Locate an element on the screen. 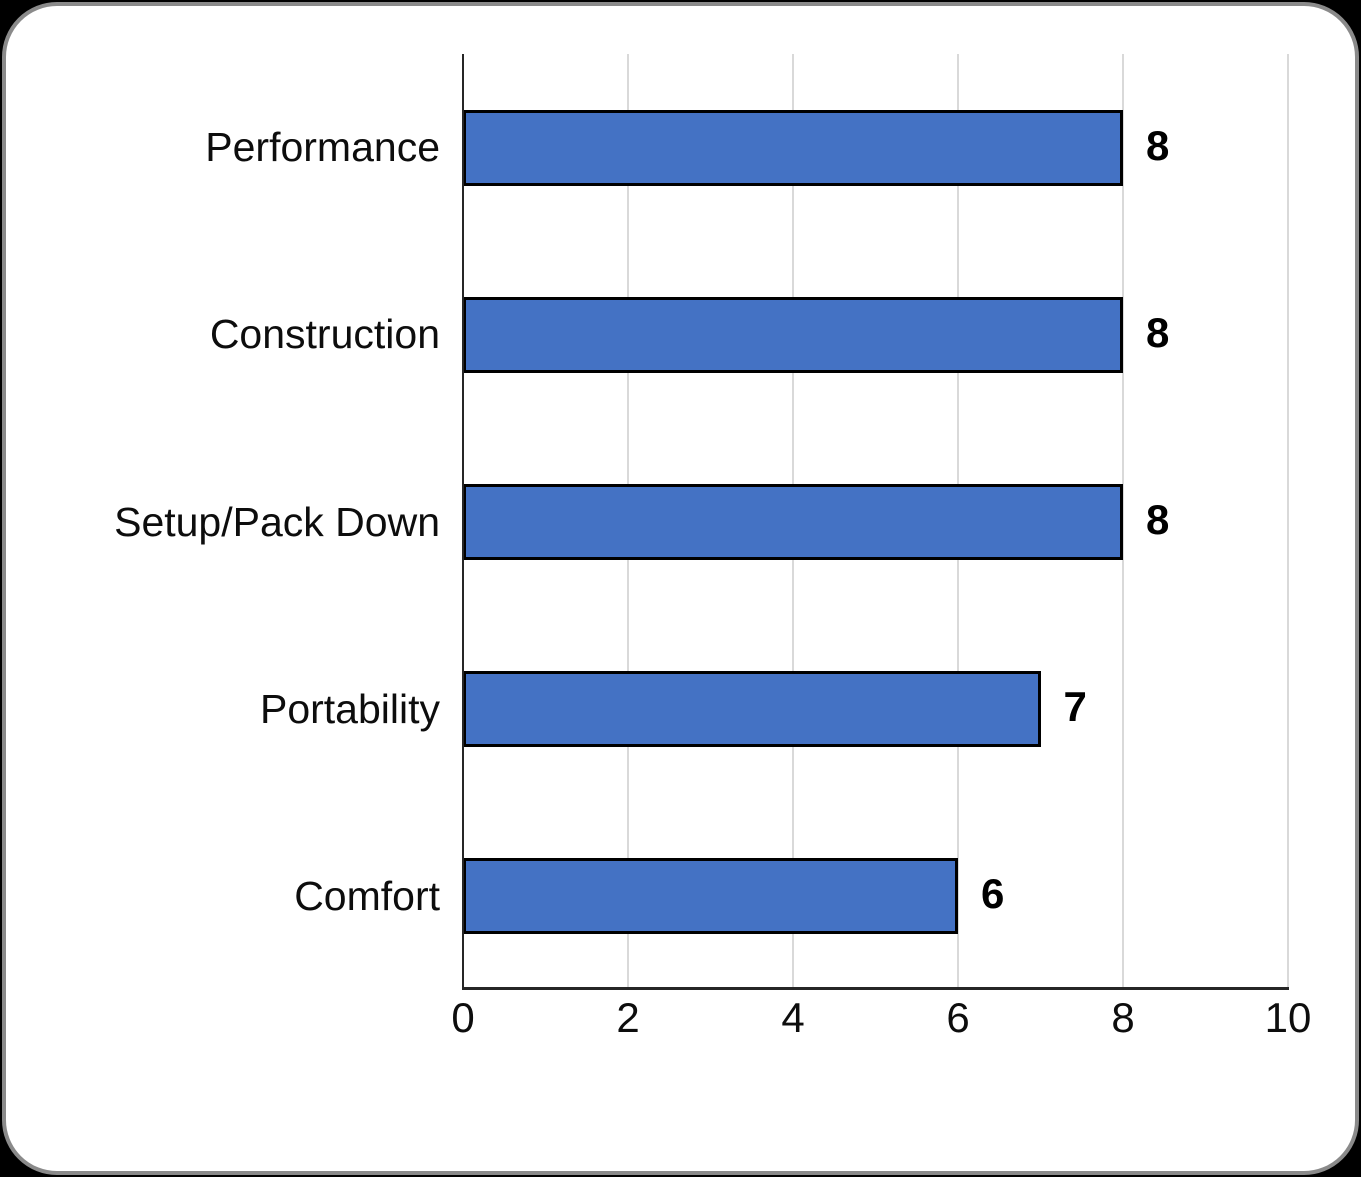  bar-row-comfort: 6 is located at coordinates (875, 896).